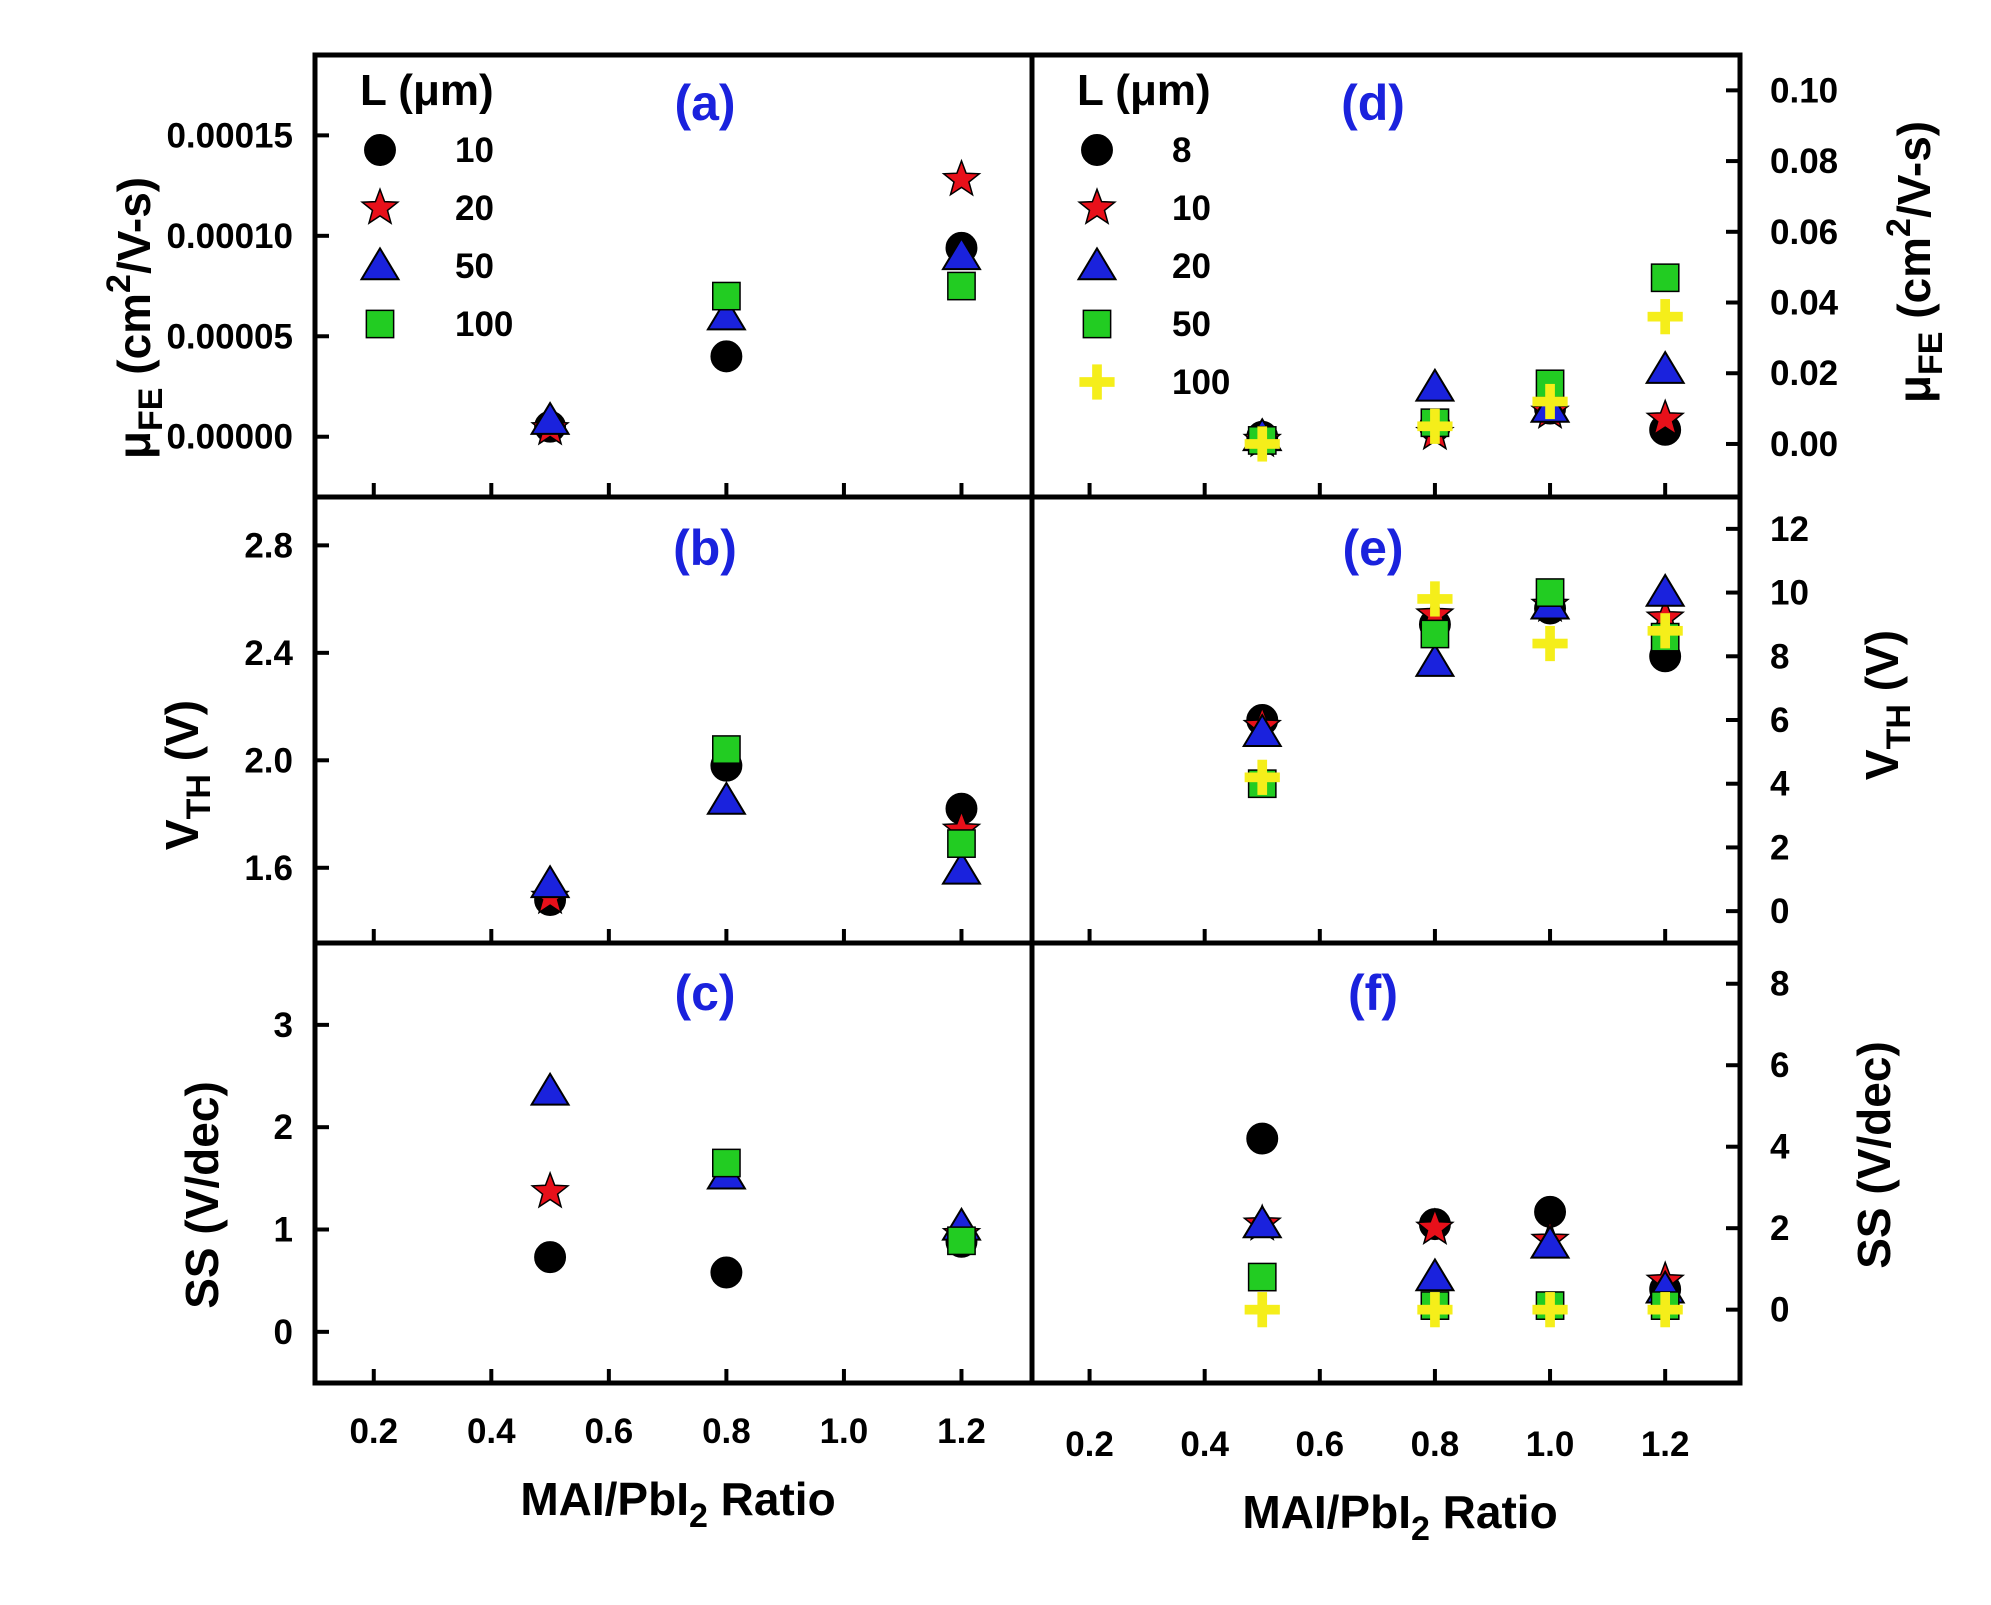 This screenshot has width=1991, height=1605. I want to click on y-tick-label: 0.02, so click(1804, 373).